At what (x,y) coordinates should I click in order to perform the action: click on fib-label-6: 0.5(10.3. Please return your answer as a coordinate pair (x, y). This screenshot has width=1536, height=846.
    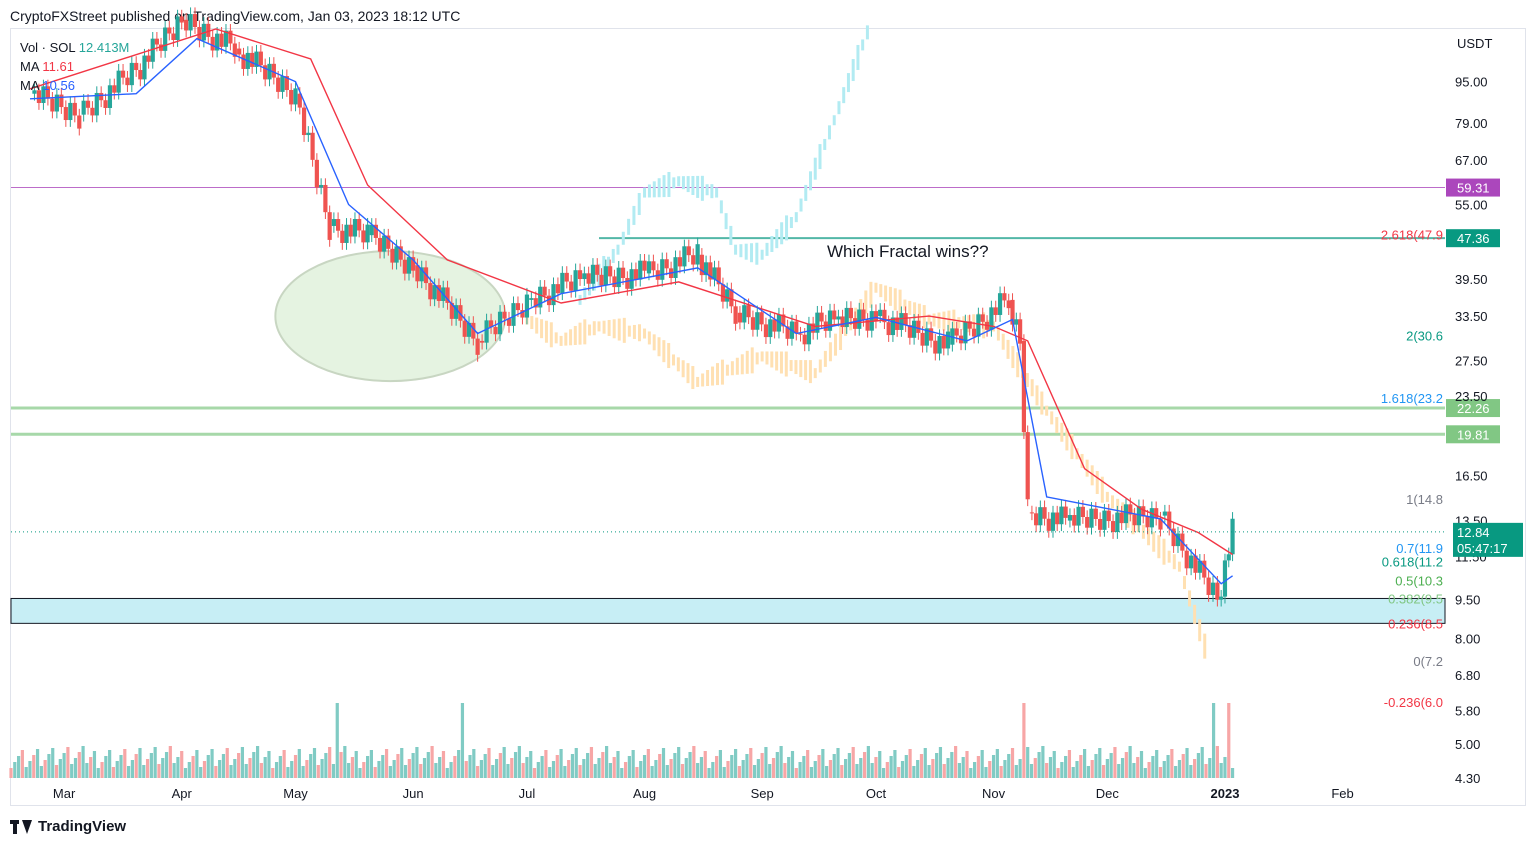
    Looking at the image, I should click on (1419, 580).